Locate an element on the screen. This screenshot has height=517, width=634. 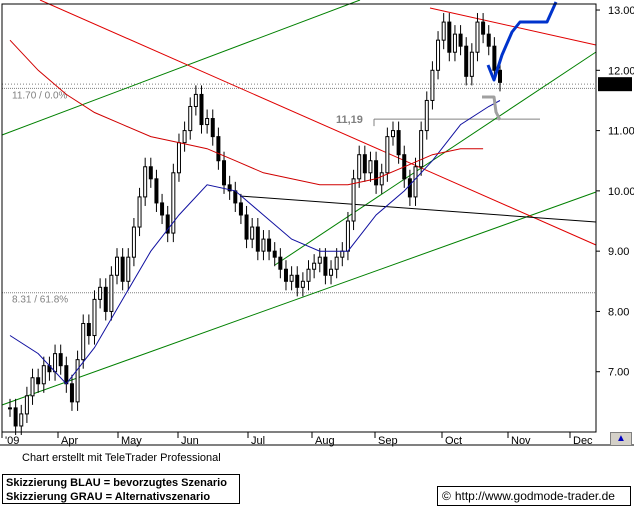
x-tick-label: Apr is located at coordinates (69, 441).